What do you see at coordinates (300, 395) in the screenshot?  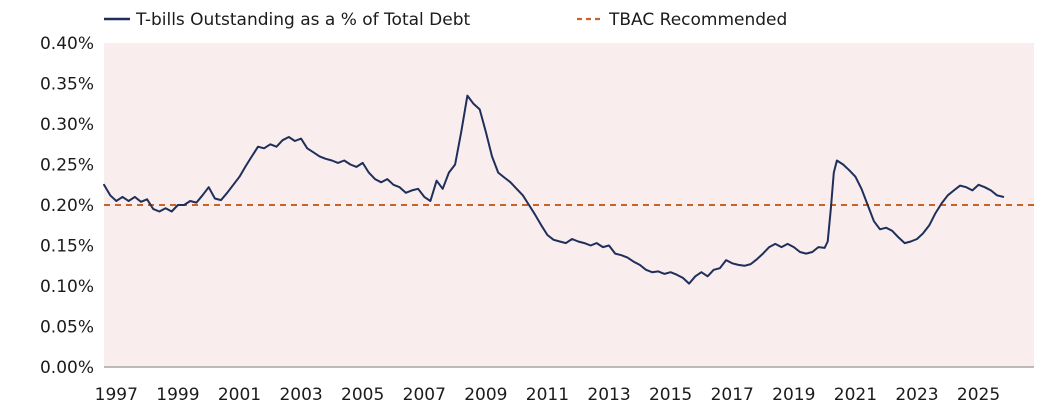 I see `x-tick-label: 2003` at bounding box center [300, 395].